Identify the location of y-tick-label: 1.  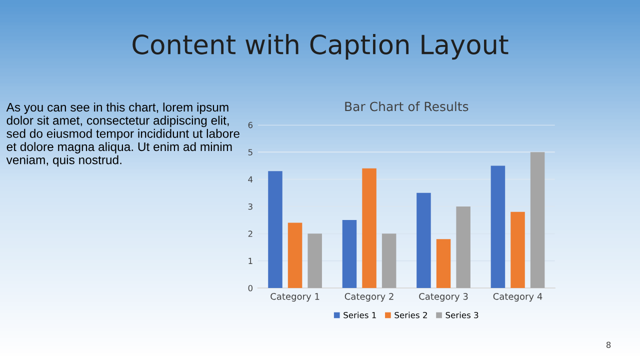
(250, 261).